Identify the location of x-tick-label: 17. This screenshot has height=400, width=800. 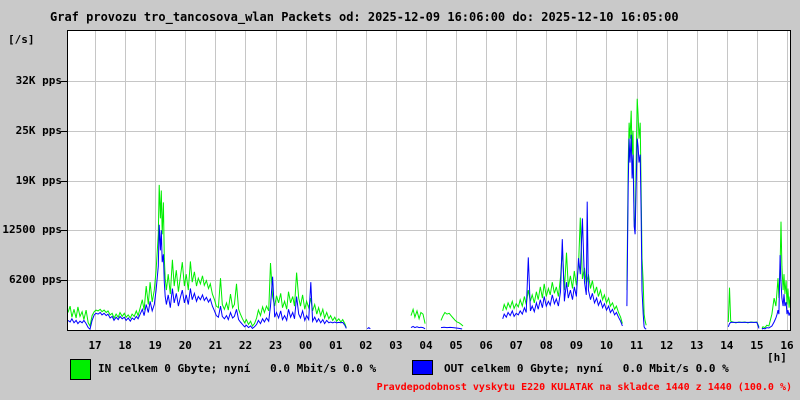
(95, 345).